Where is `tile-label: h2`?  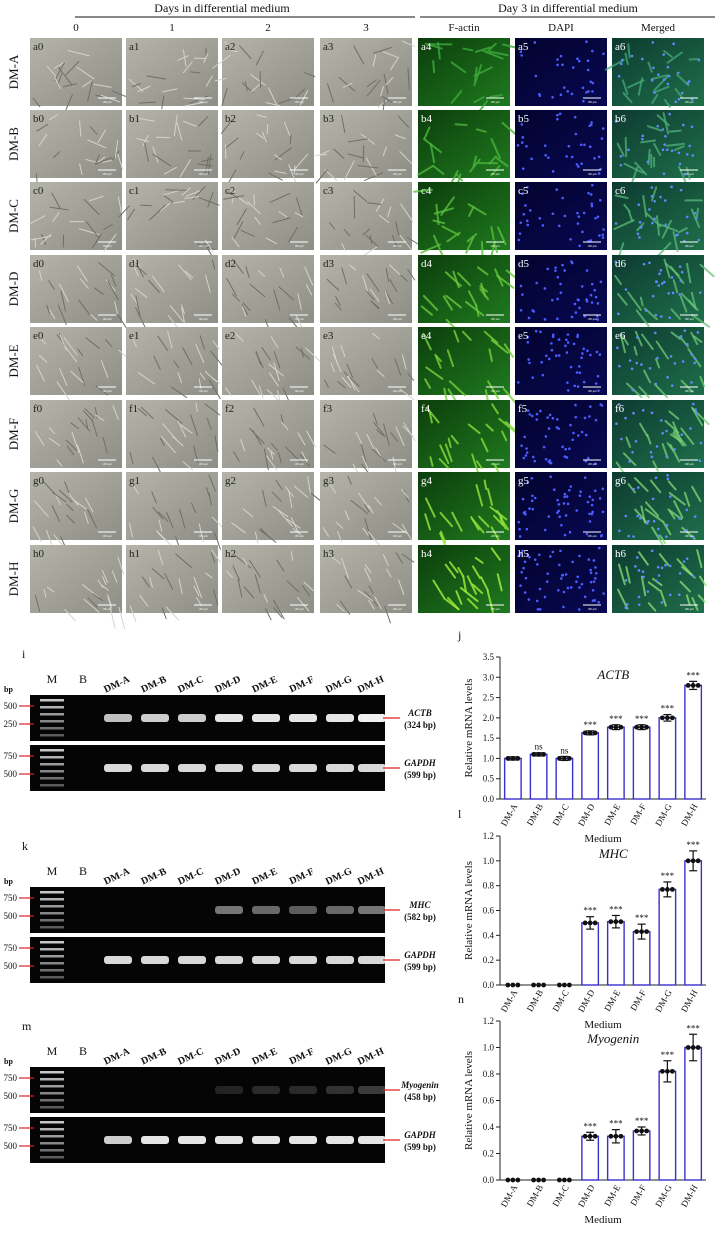 tile-label: h2 is located at coordinates (230, 554).